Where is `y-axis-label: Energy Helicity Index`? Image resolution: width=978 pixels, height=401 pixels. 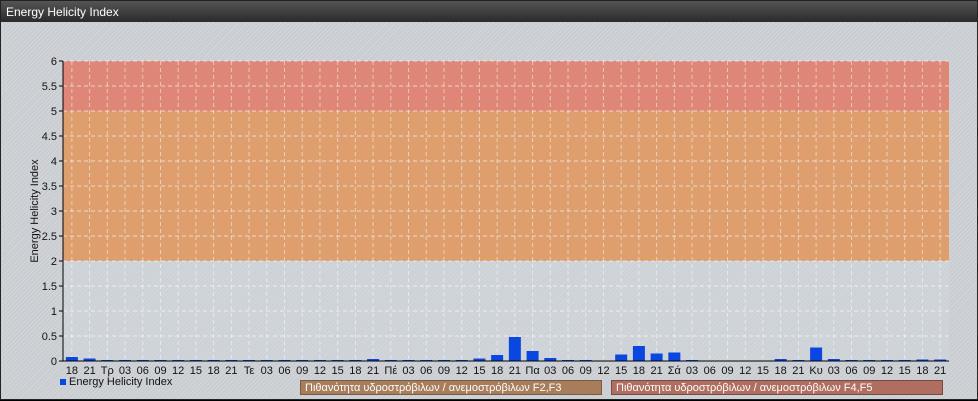
y-axis-label: Energy Helicity Index is located at coordinates (35, 211).